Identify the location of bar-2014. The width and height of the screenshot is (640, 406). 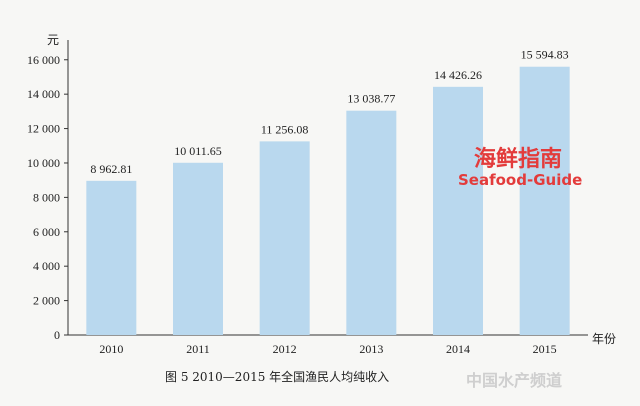
(458, 210).